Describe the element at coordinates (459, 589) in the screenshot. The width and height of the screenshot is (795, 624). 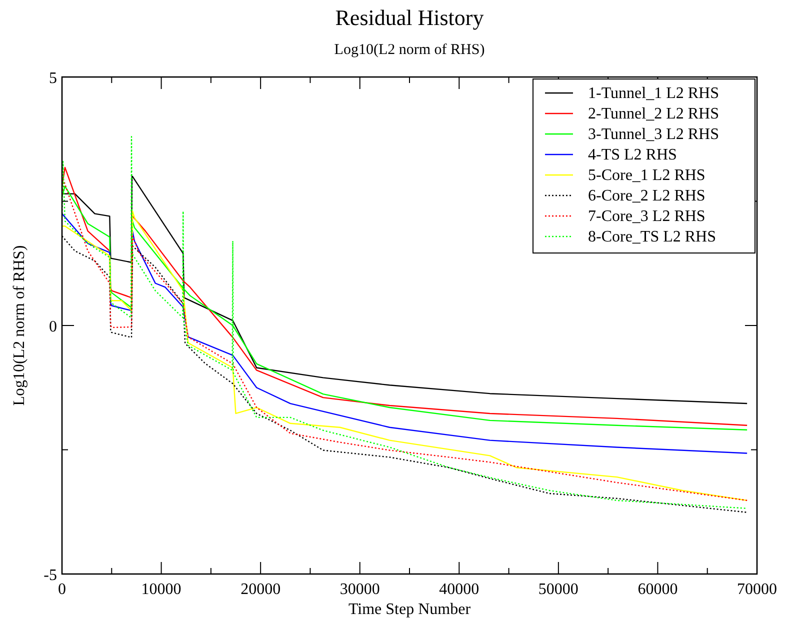
I see `x-tick-label: 40000` at that location.